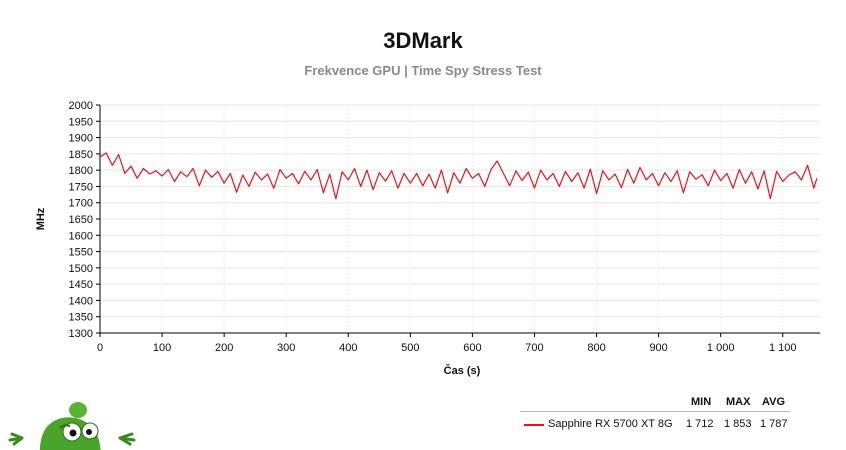 The image size is (846, 450). I want to click on y-tick-label: 1700, so click(81, 204).